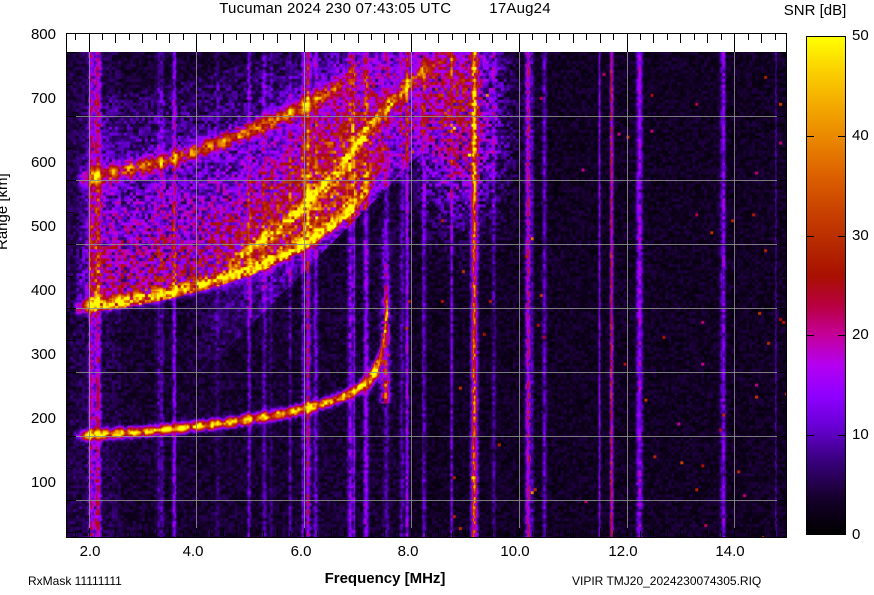  Describe the element at coordinates (43, 226) in the screenshot. I see `y-tick-label-500: 500` at that location.